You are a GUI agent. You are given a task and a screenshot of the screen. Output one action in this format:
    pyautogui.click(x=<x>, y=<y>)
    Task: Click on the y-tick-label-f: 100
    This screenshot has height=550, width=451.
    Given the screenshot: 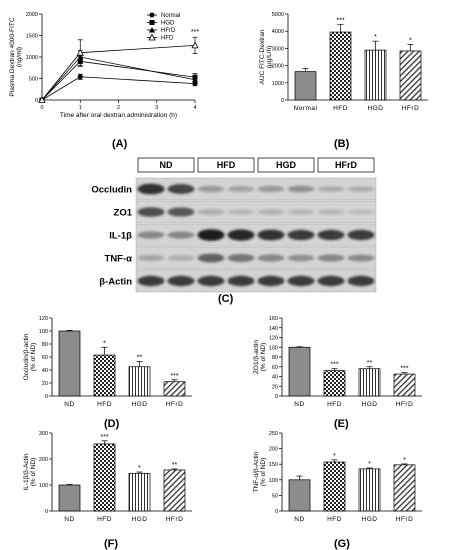 What is the action you would take?
    pyautogui.click(x=43, y=486)
    